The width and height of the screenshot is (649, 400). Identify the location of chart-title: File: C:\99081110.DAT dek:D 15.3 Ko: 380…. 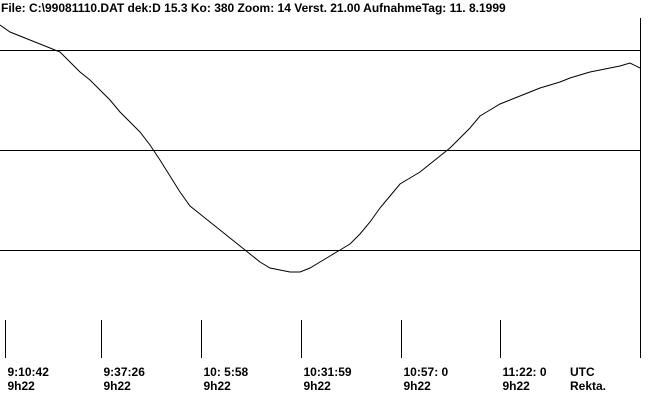
(253, 8).